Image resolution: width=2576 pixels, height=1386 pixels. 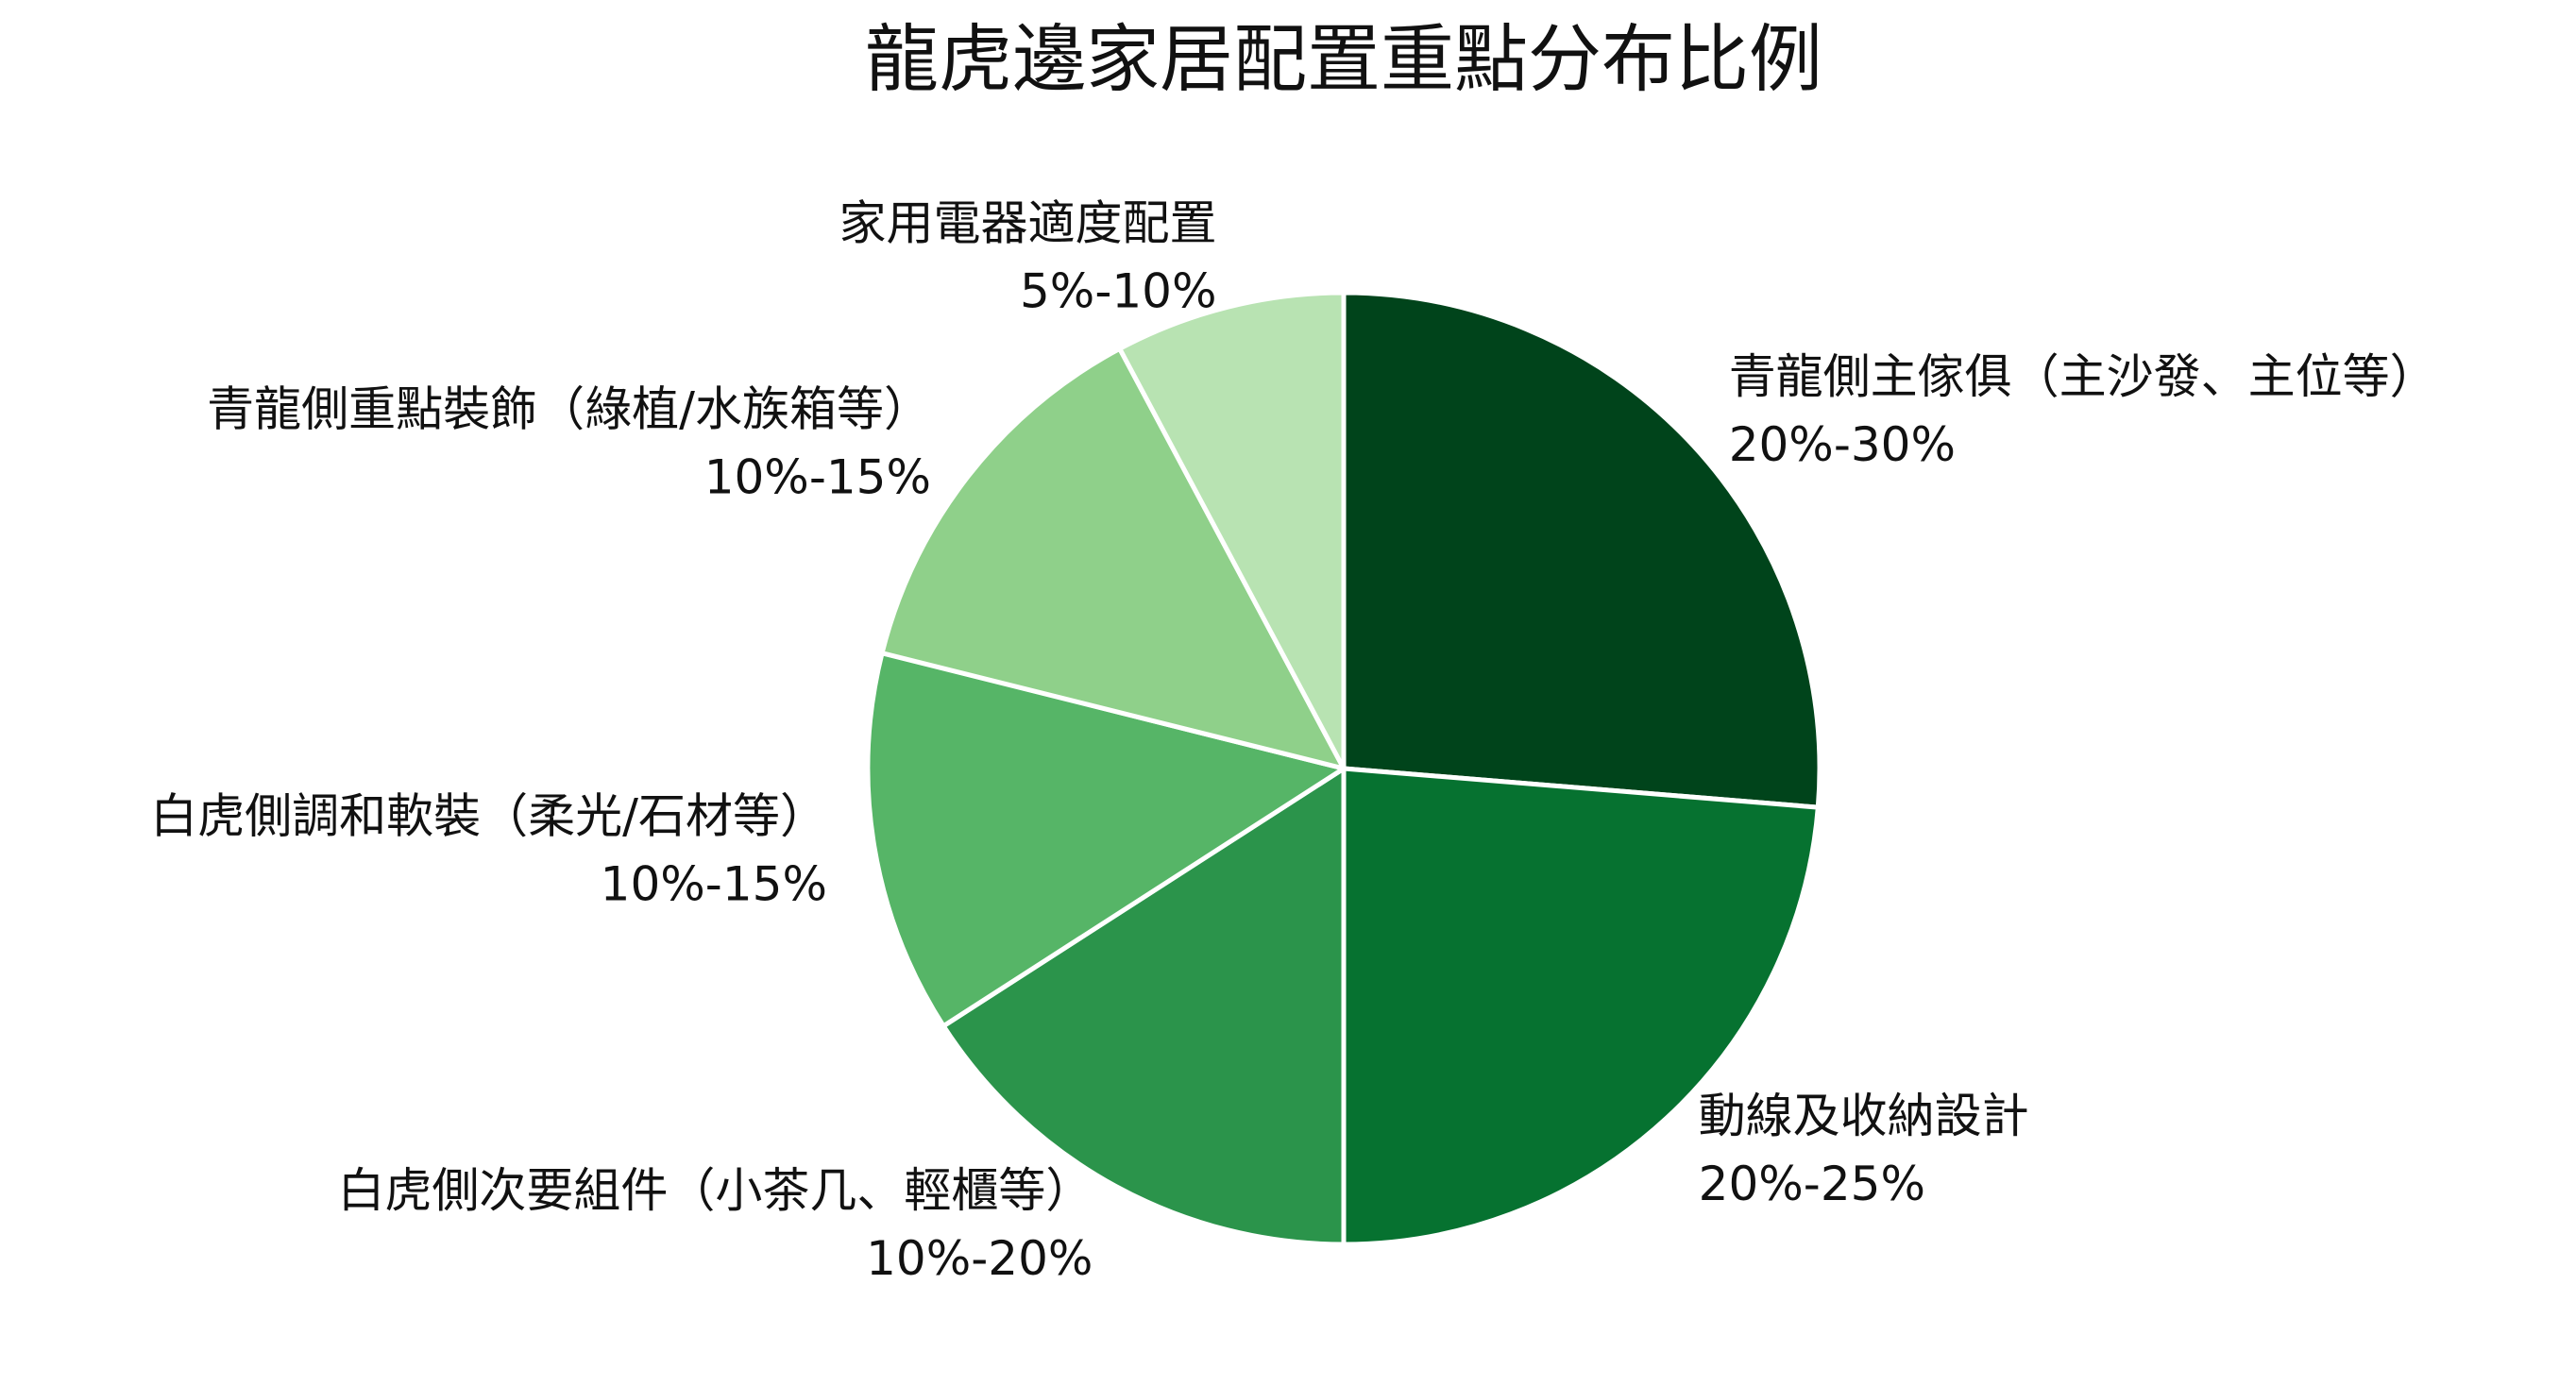 I want to click on slice-label: 白虎側調和軟裝（柔光/石材等）, so click(x=488, y=816).